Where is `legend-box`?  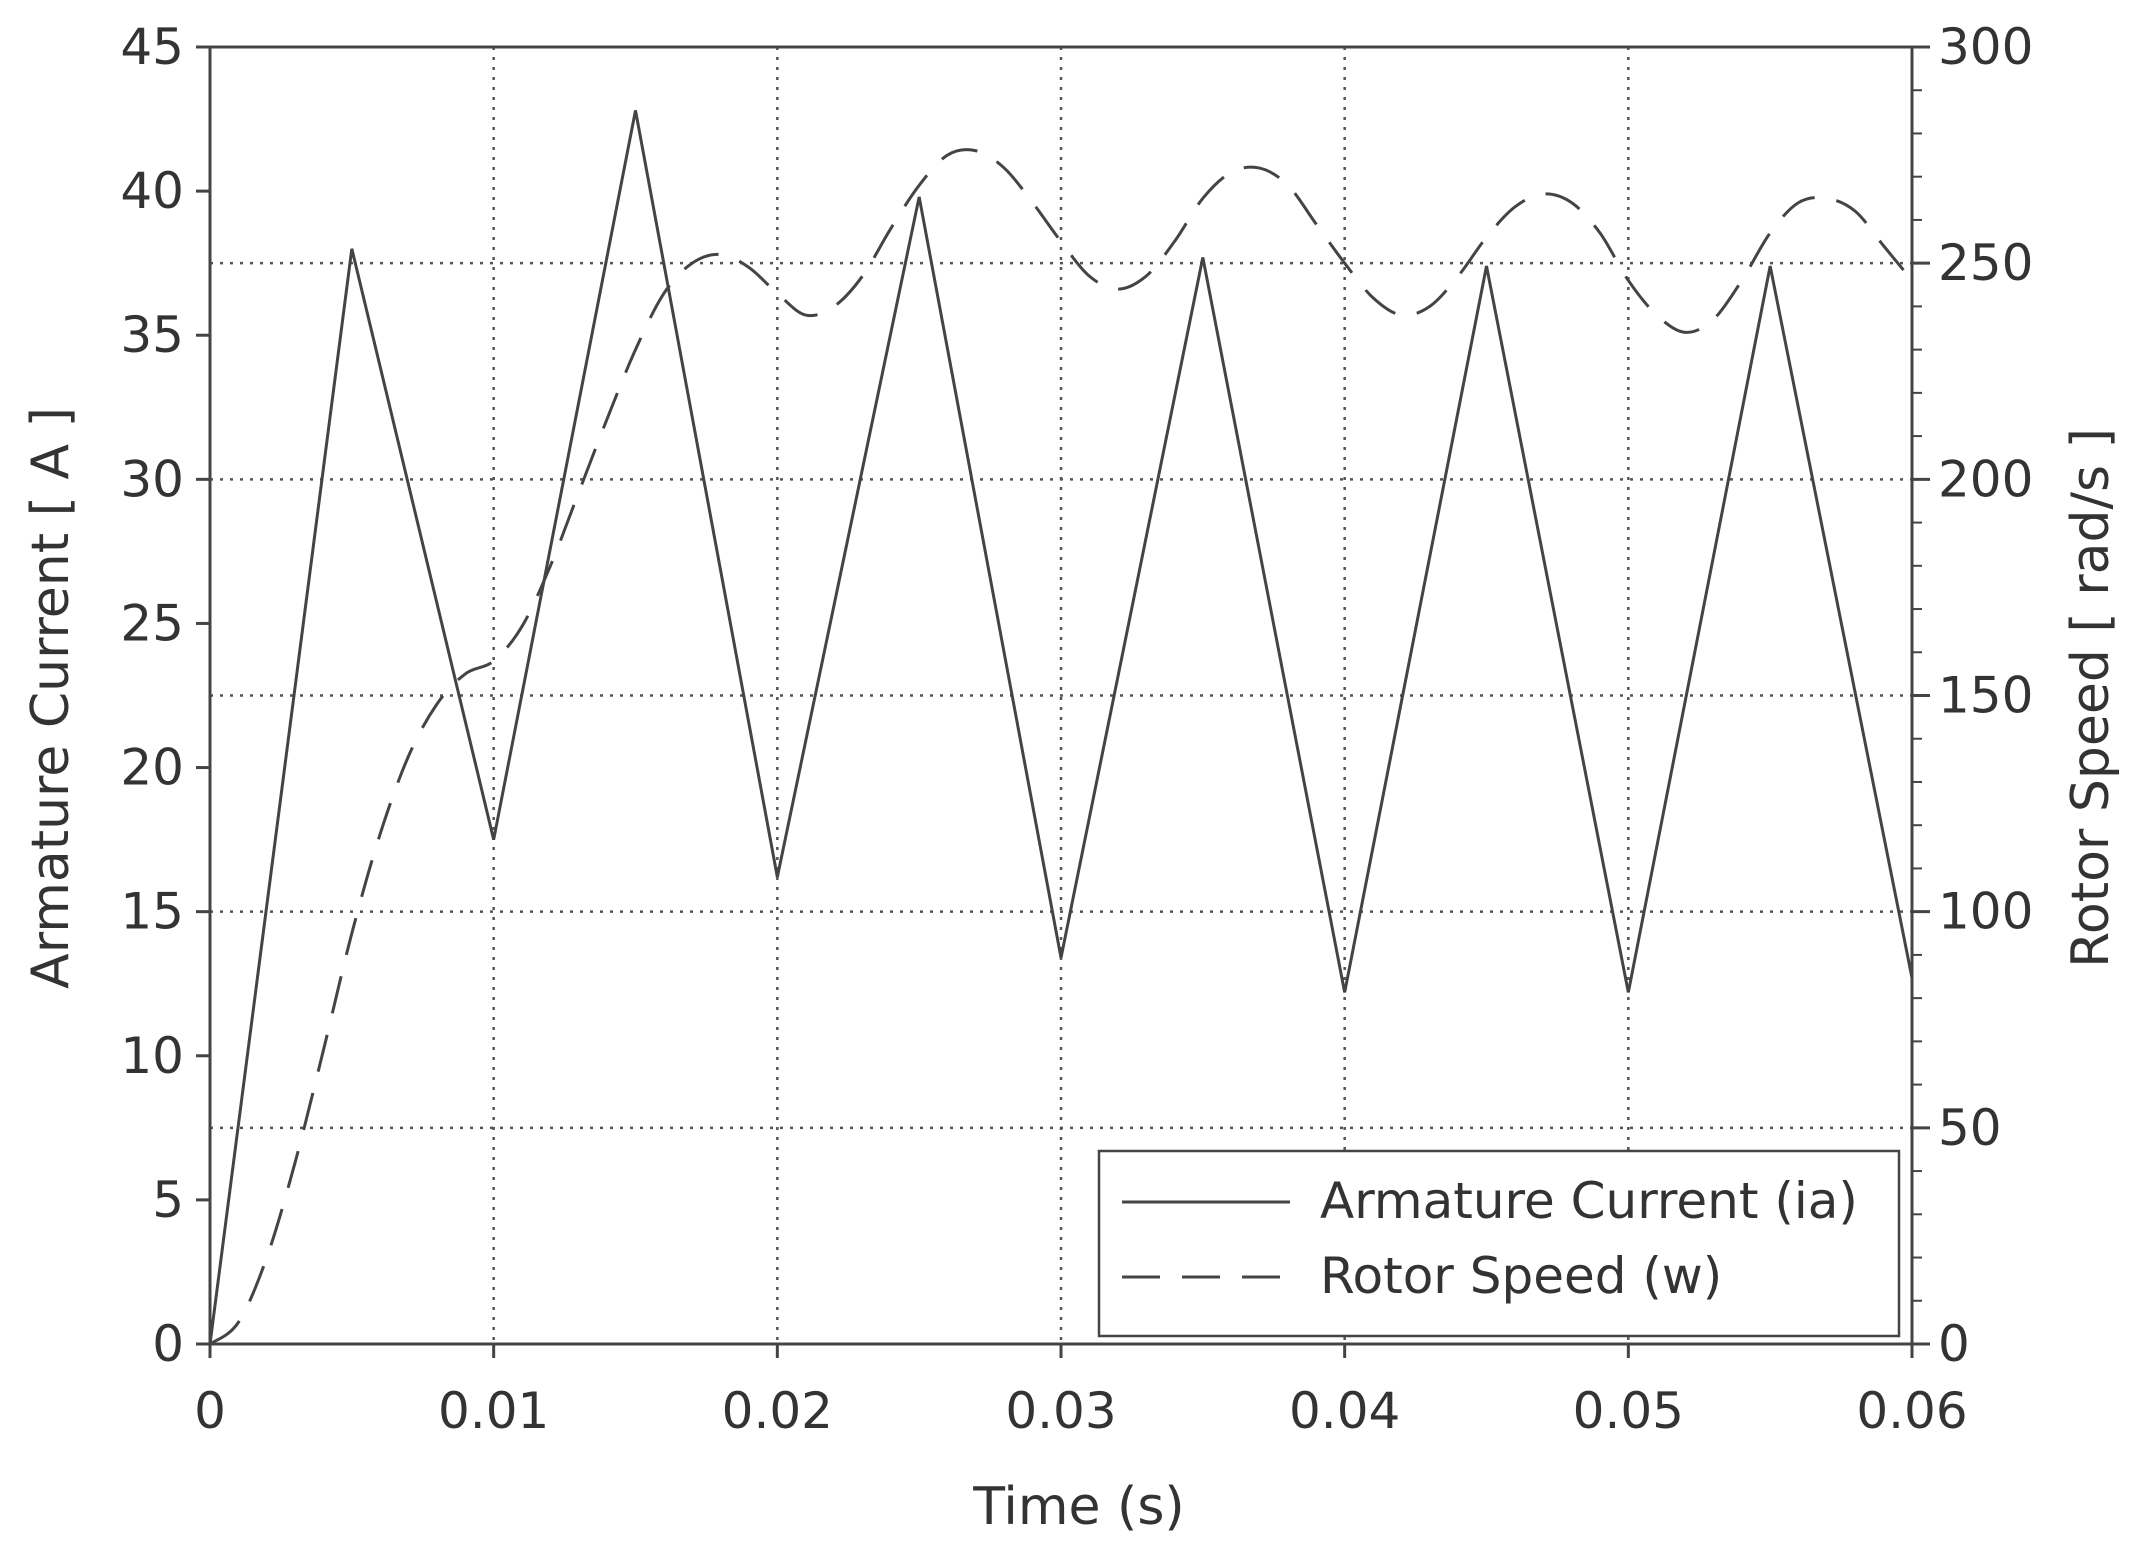 legend-box is located at coordinates (1499, 1243).